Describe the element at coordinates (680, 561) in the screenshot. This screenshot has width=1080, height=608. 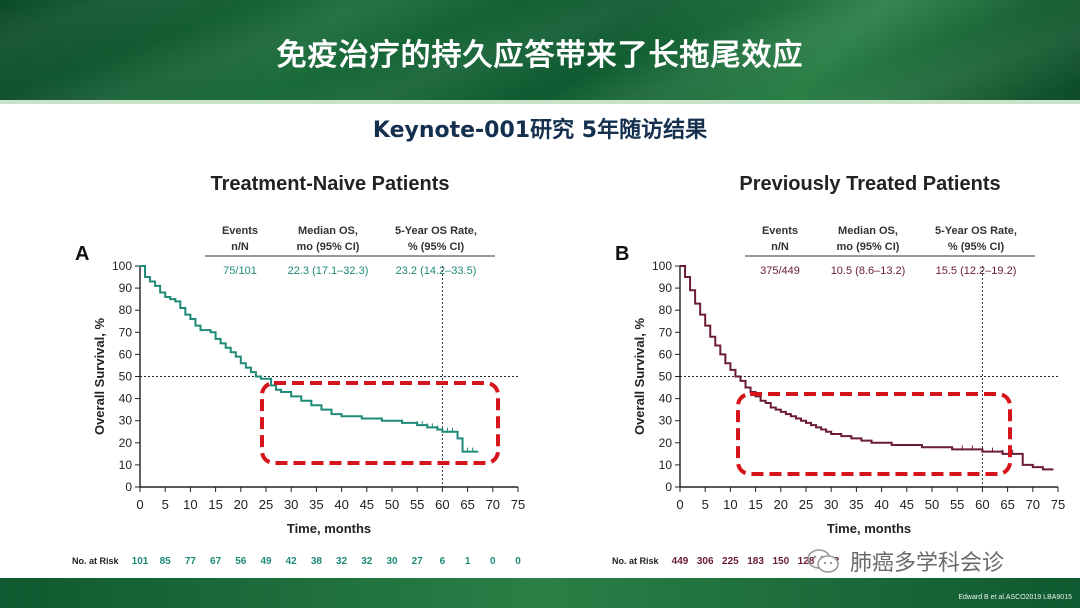
I see `b-at-risk-value: 449` at that location.